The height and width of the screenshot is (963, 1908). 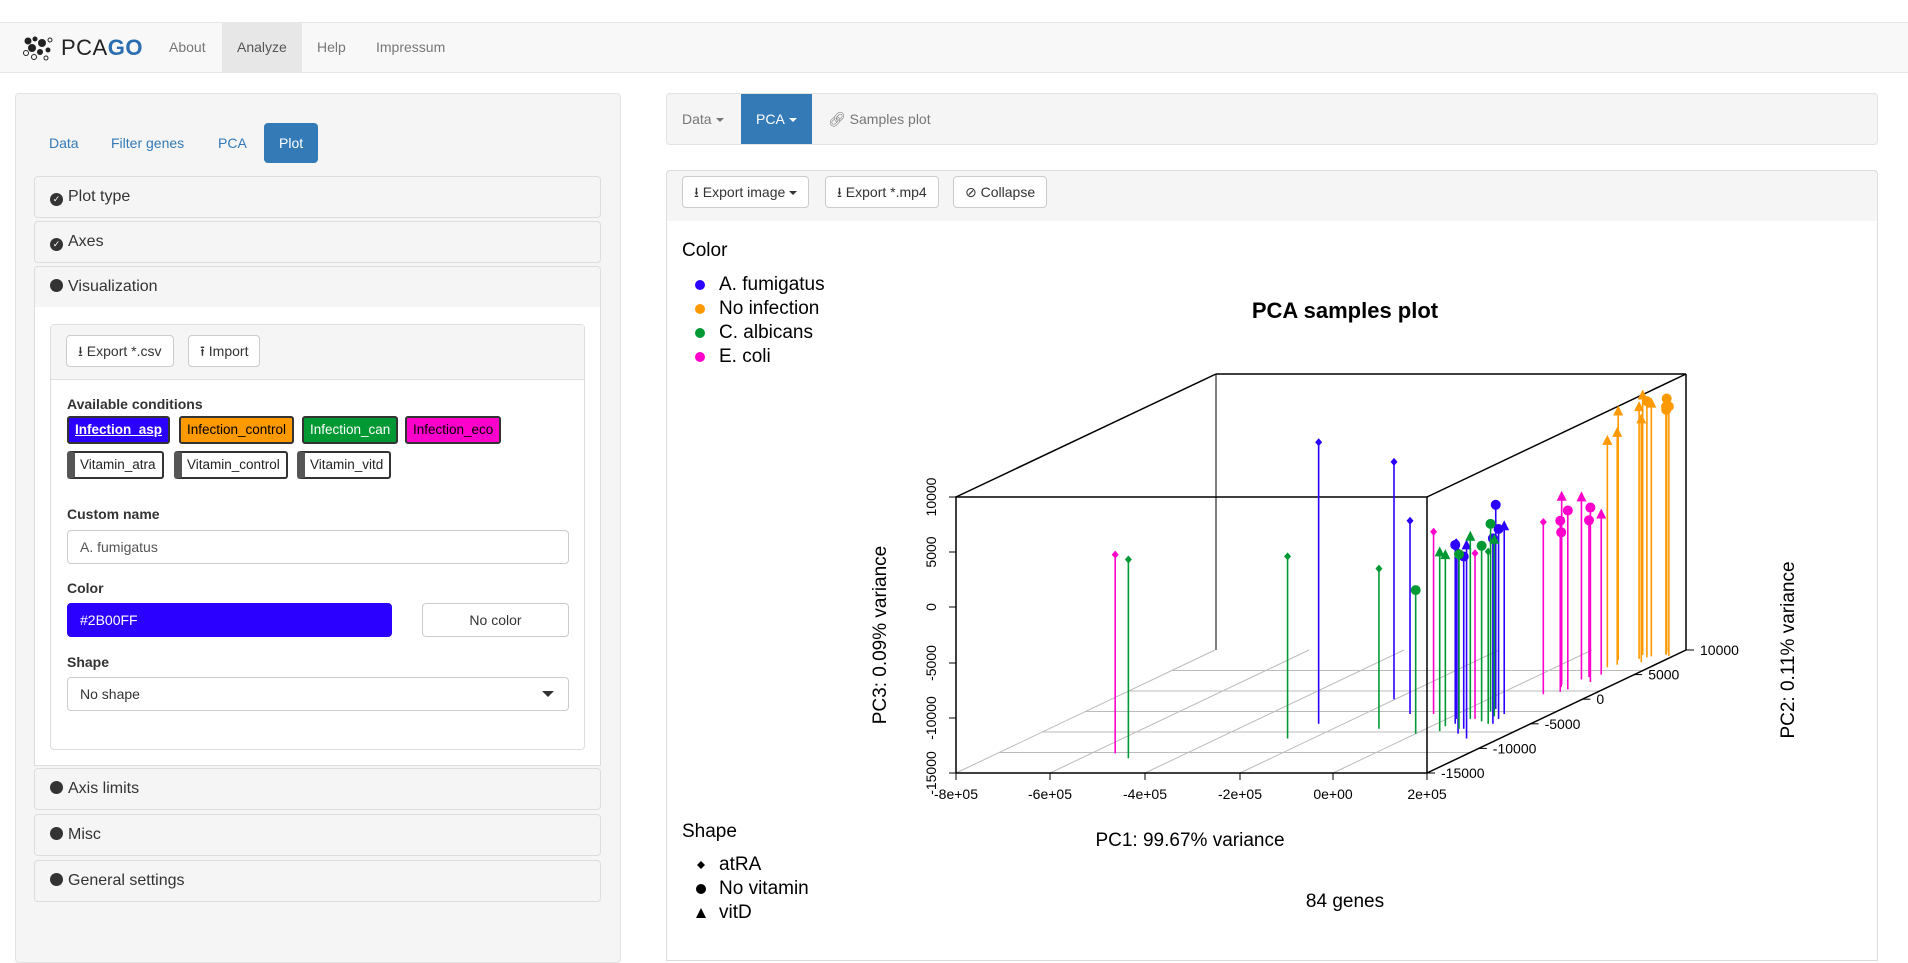 I want to click on tab-samples-plot: 🔗︎ Samples plot, so click(x=879, y=119).